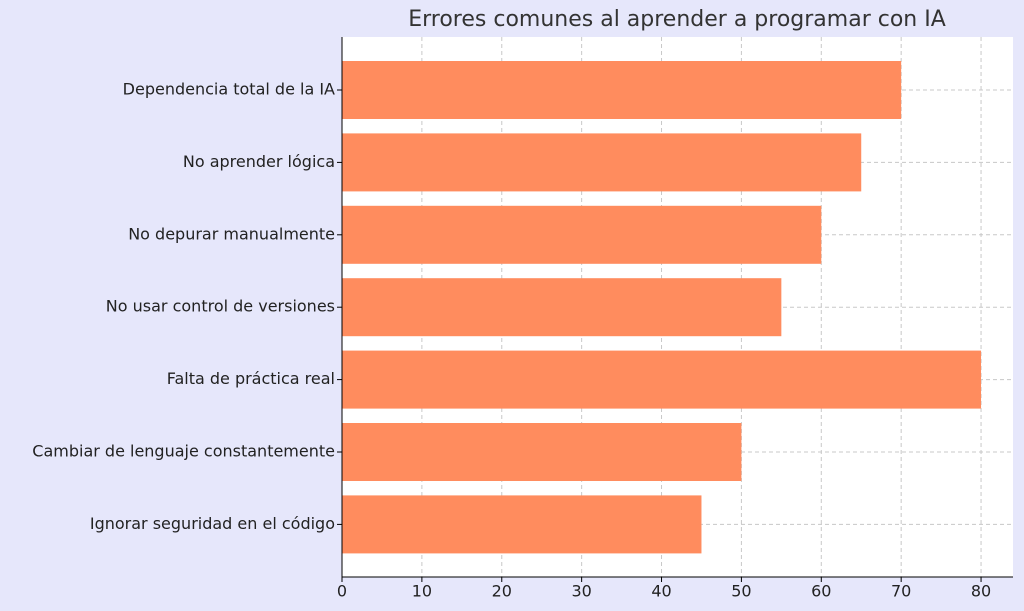 This screenshot has width=1024, height=611. I want to click on x-tick-label: 30, so click(581, 591).